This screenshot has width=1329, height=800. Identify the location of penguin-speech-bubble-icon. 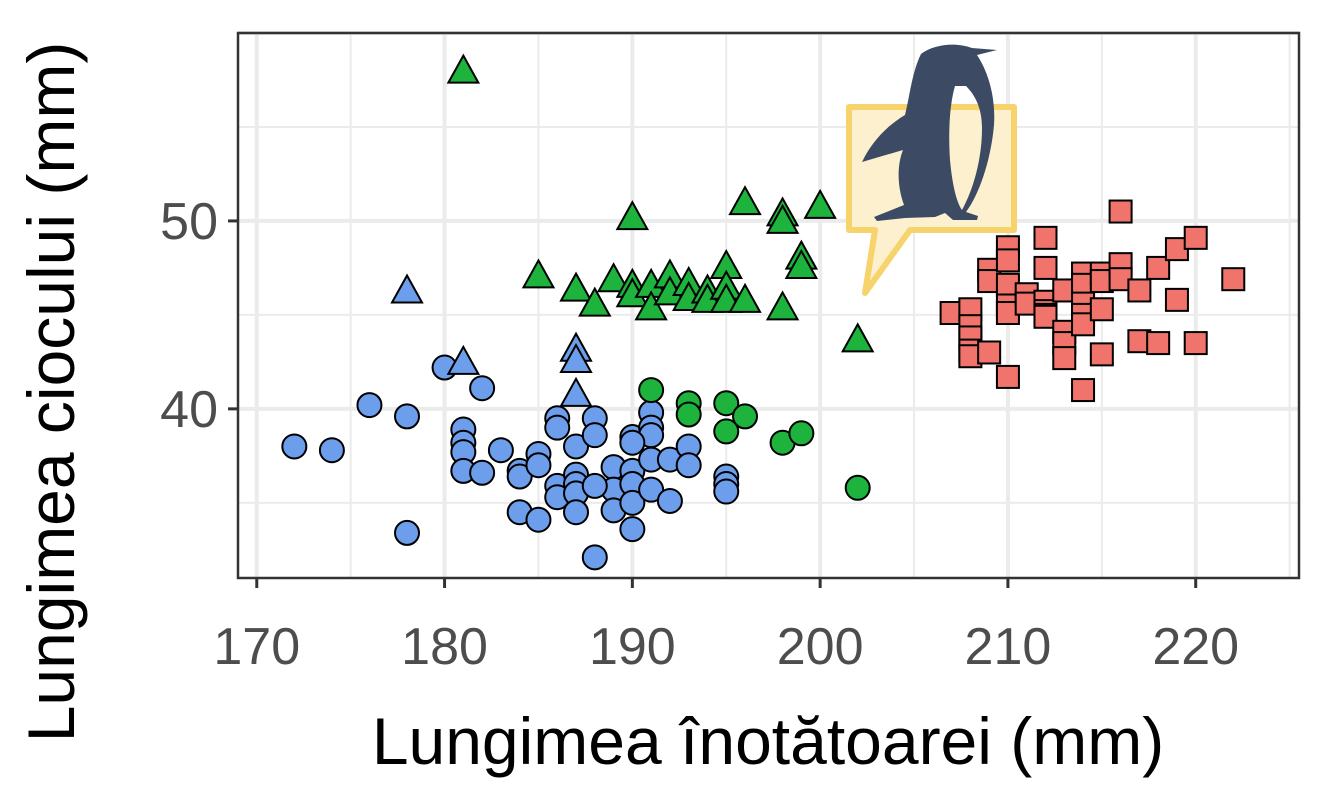
(931, 170).